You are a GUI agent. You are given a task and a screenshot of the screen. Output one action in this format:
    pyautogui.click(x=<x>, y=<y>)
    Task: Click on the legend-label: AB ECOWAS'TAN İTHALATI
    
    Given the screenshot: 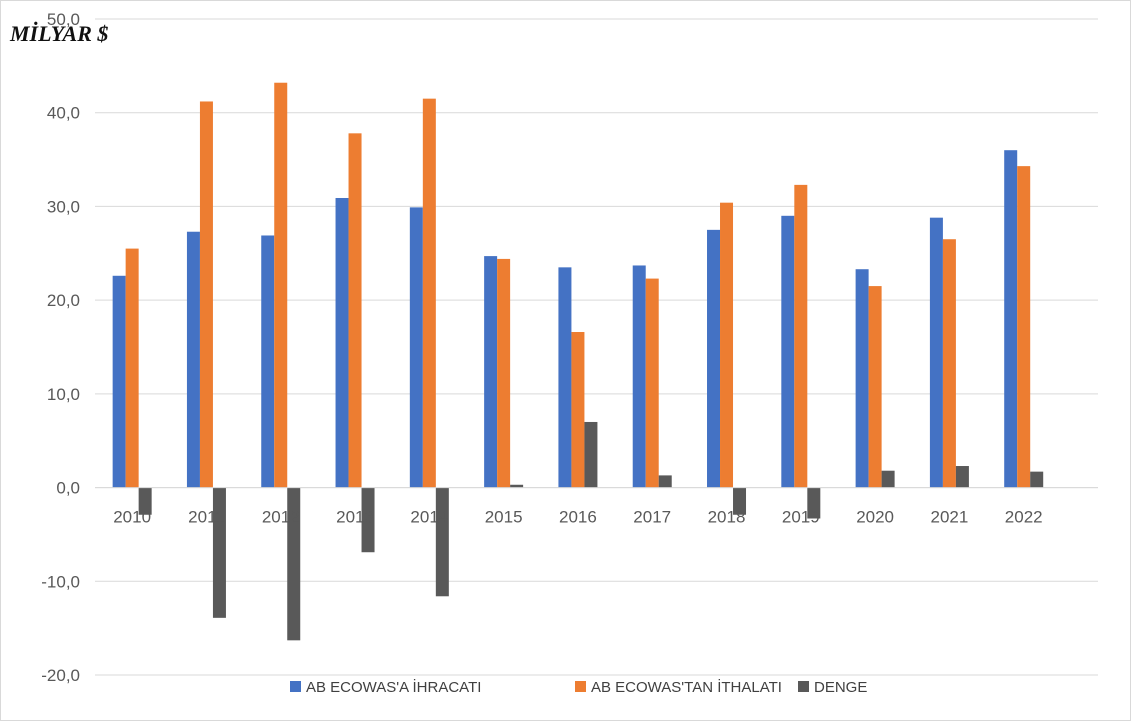 What is the action you would take?
    pyautogui.click(x=686, y=687)
    